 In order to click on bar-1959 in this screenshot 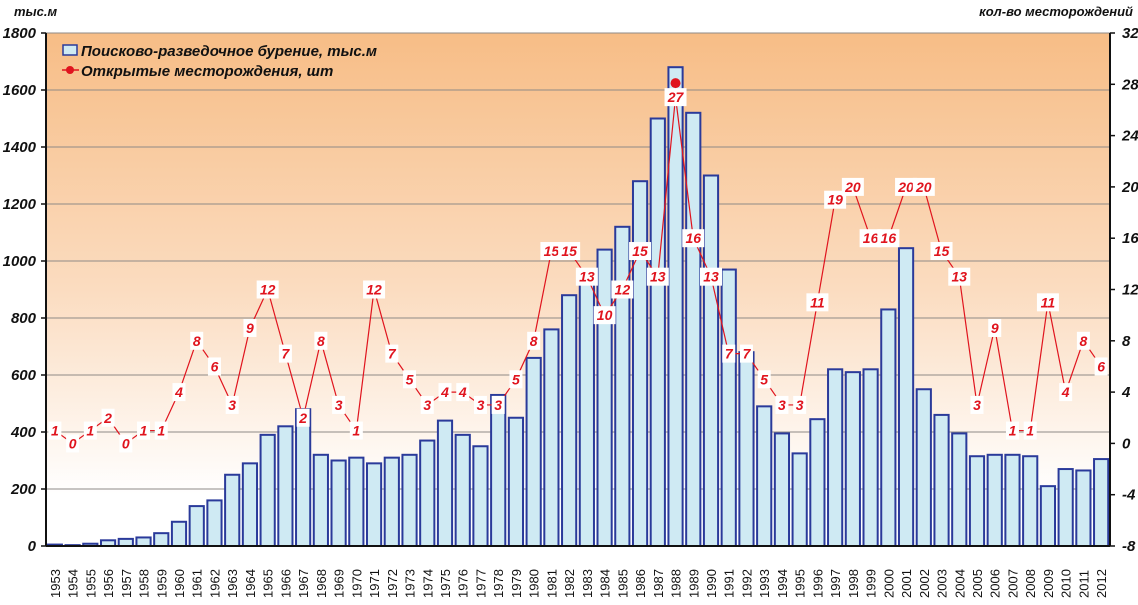, I will do `click(161, 539)`.